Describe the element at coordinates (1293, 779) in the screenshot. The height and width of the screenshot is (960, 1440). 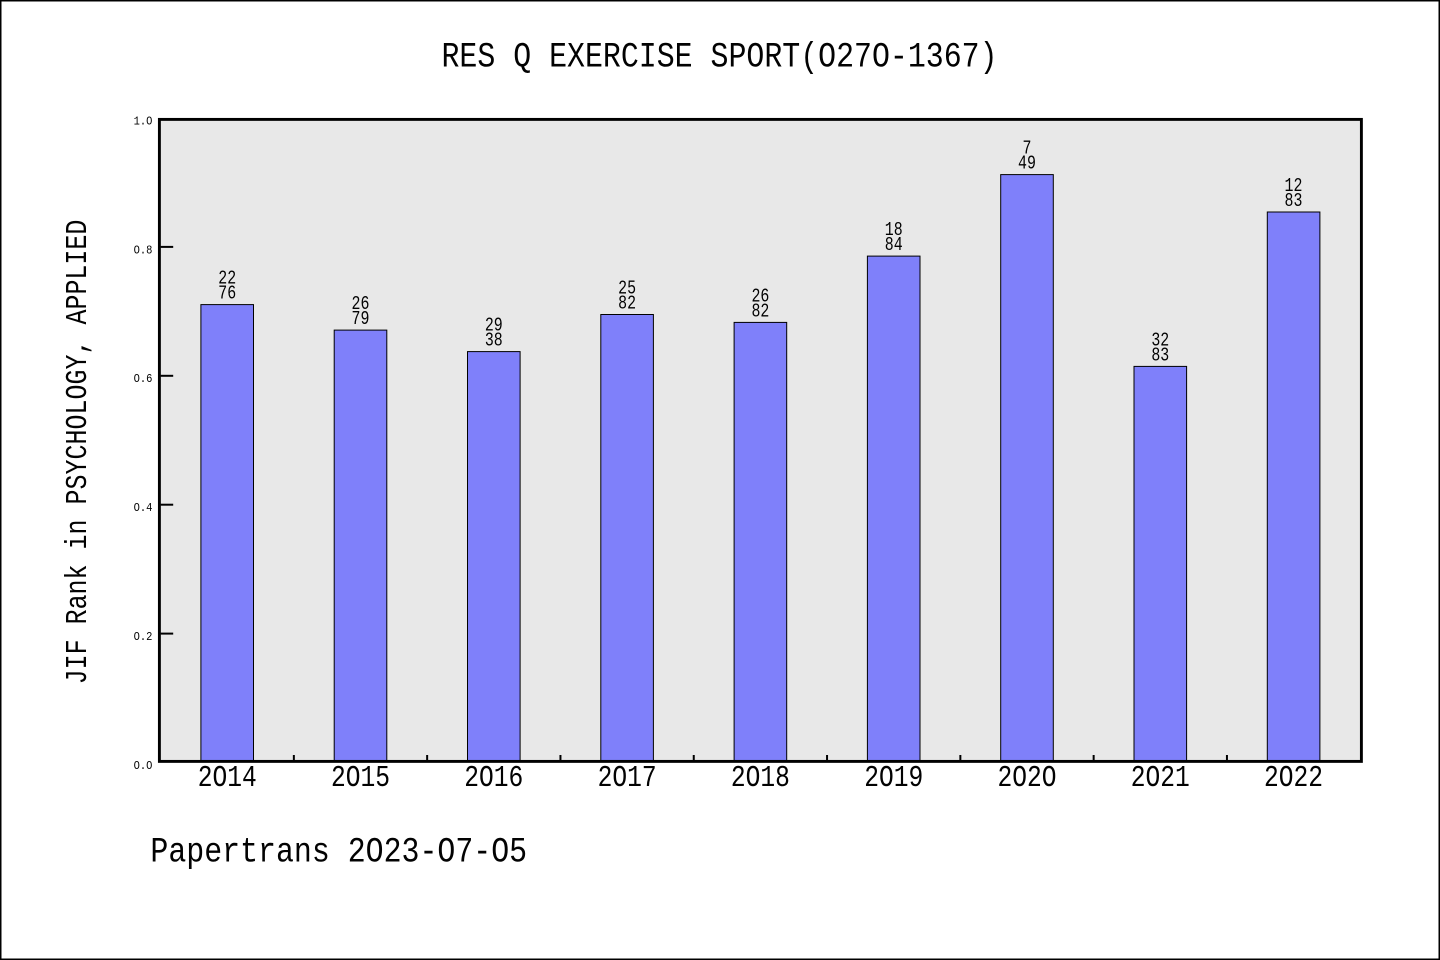
I see `svg-text: 2O22` at that location.